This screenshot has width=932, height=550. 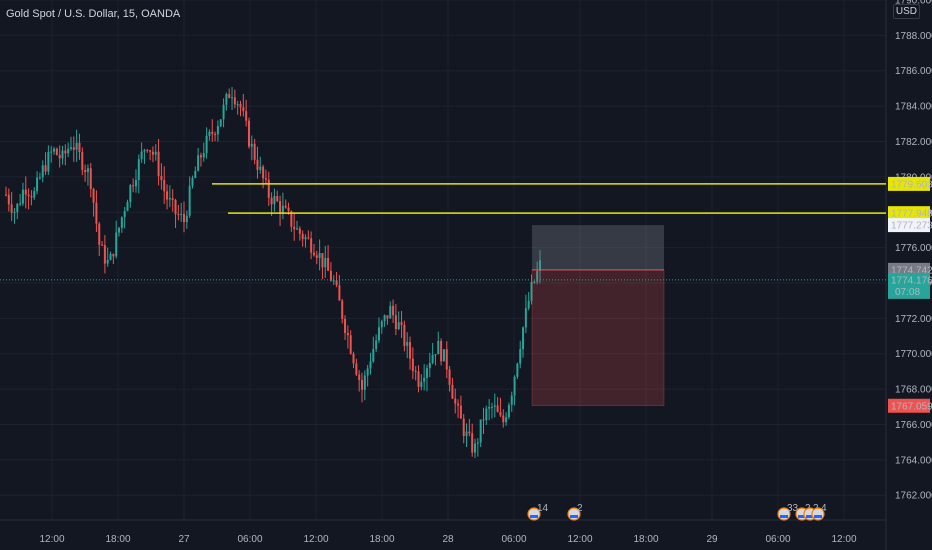 I want to click on price-axis-tag, so click(x=909, y=405).